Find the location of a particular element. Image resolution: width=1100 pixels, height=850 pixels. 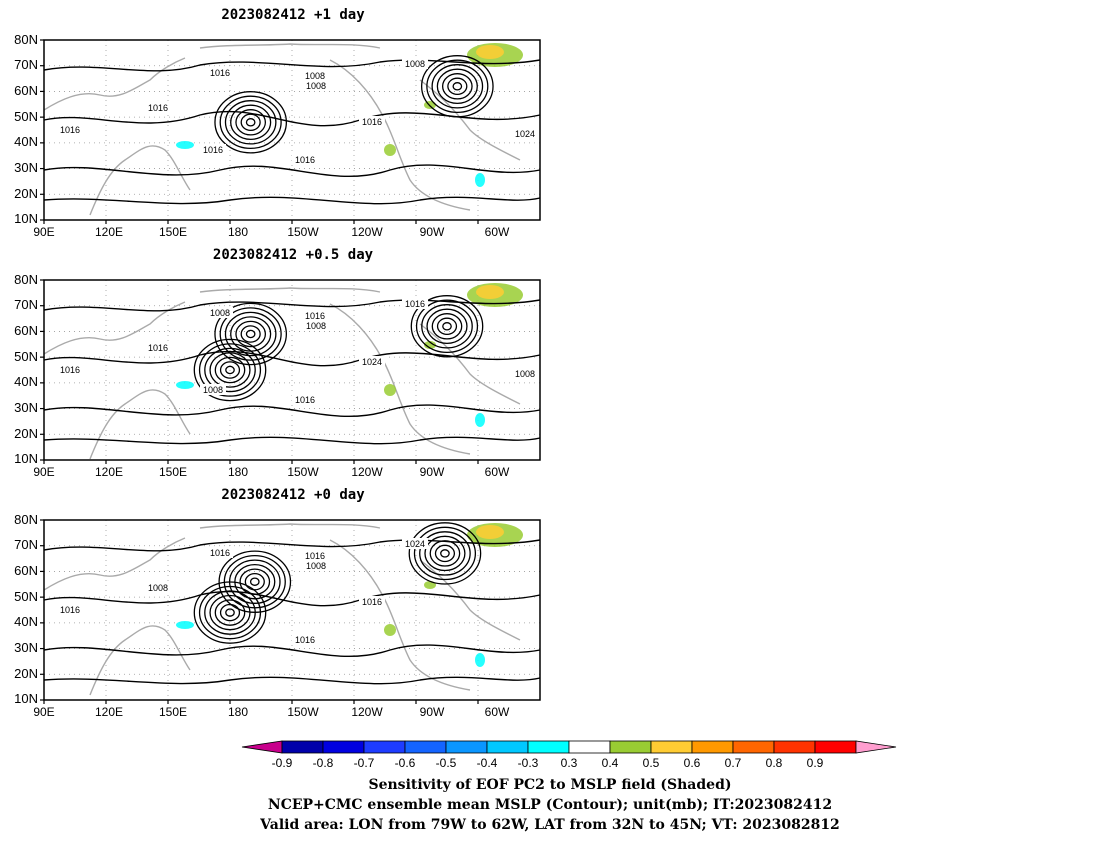

panel-title: 2023082412 +0.5 day is located at coordinates (293, 255).